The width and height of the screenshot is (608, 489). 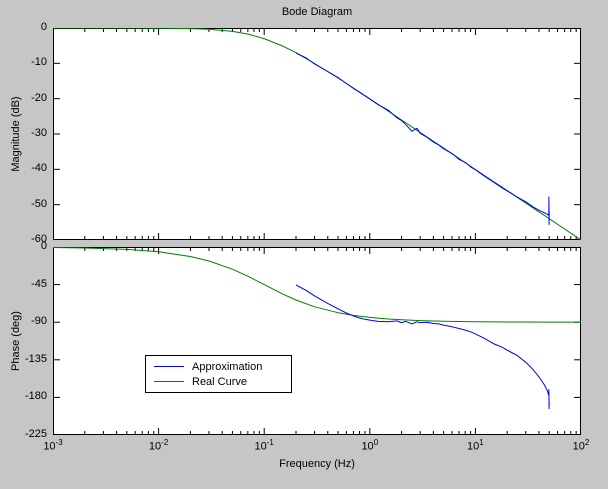 What do you see at coordinates (39, 168) in the screenshot?
I see `y-tick-label: -40` at bounding box center [39, 168].